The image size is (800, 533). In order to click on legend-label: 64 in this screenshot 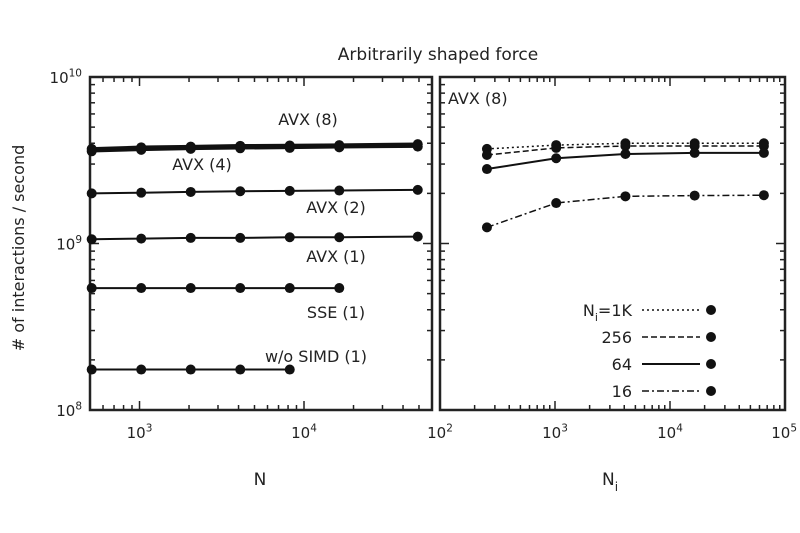, I will do `click(622, 364)`.